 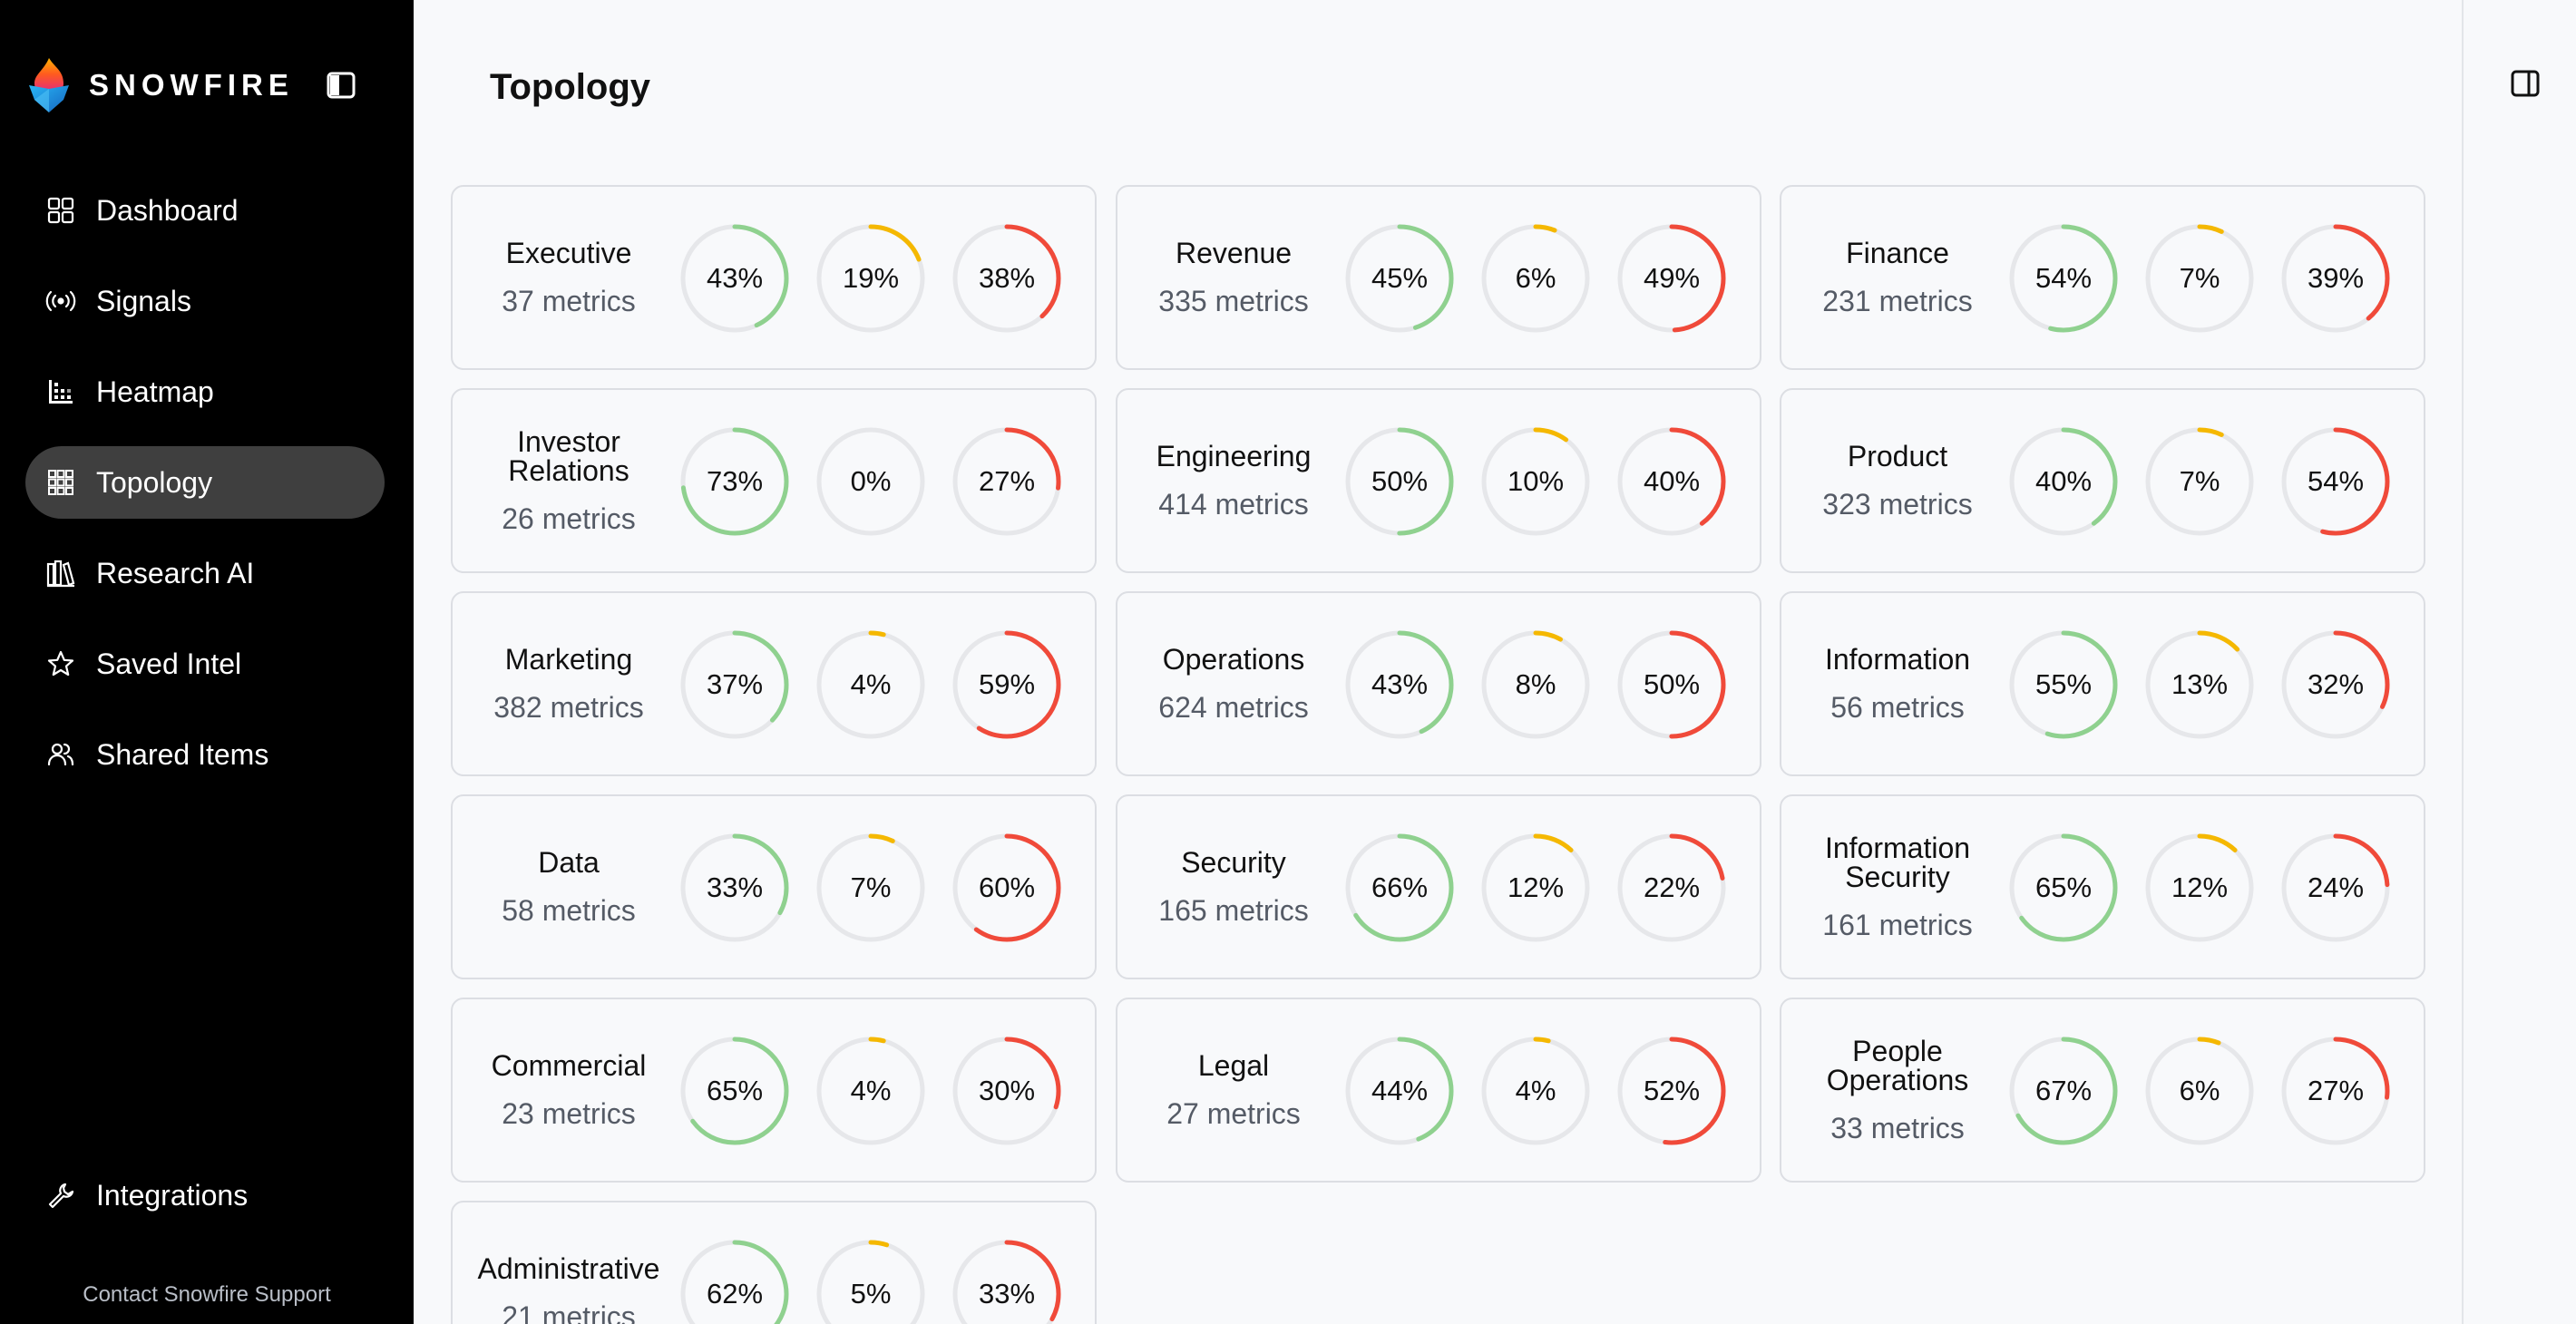 What do you see at coordinates (60, 755) in the screenshot?
I see `users-icon` at bounding box center [60, 755].